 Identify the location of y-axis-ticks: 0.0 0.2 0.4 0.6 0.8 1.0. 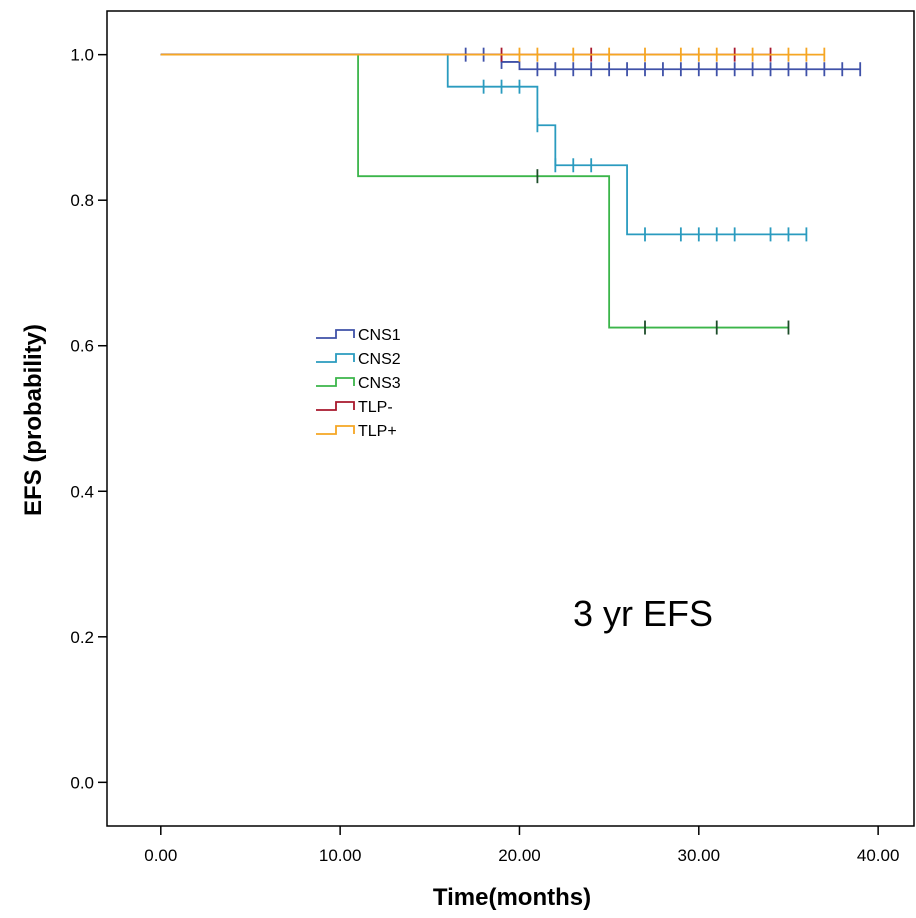
(88, 419).